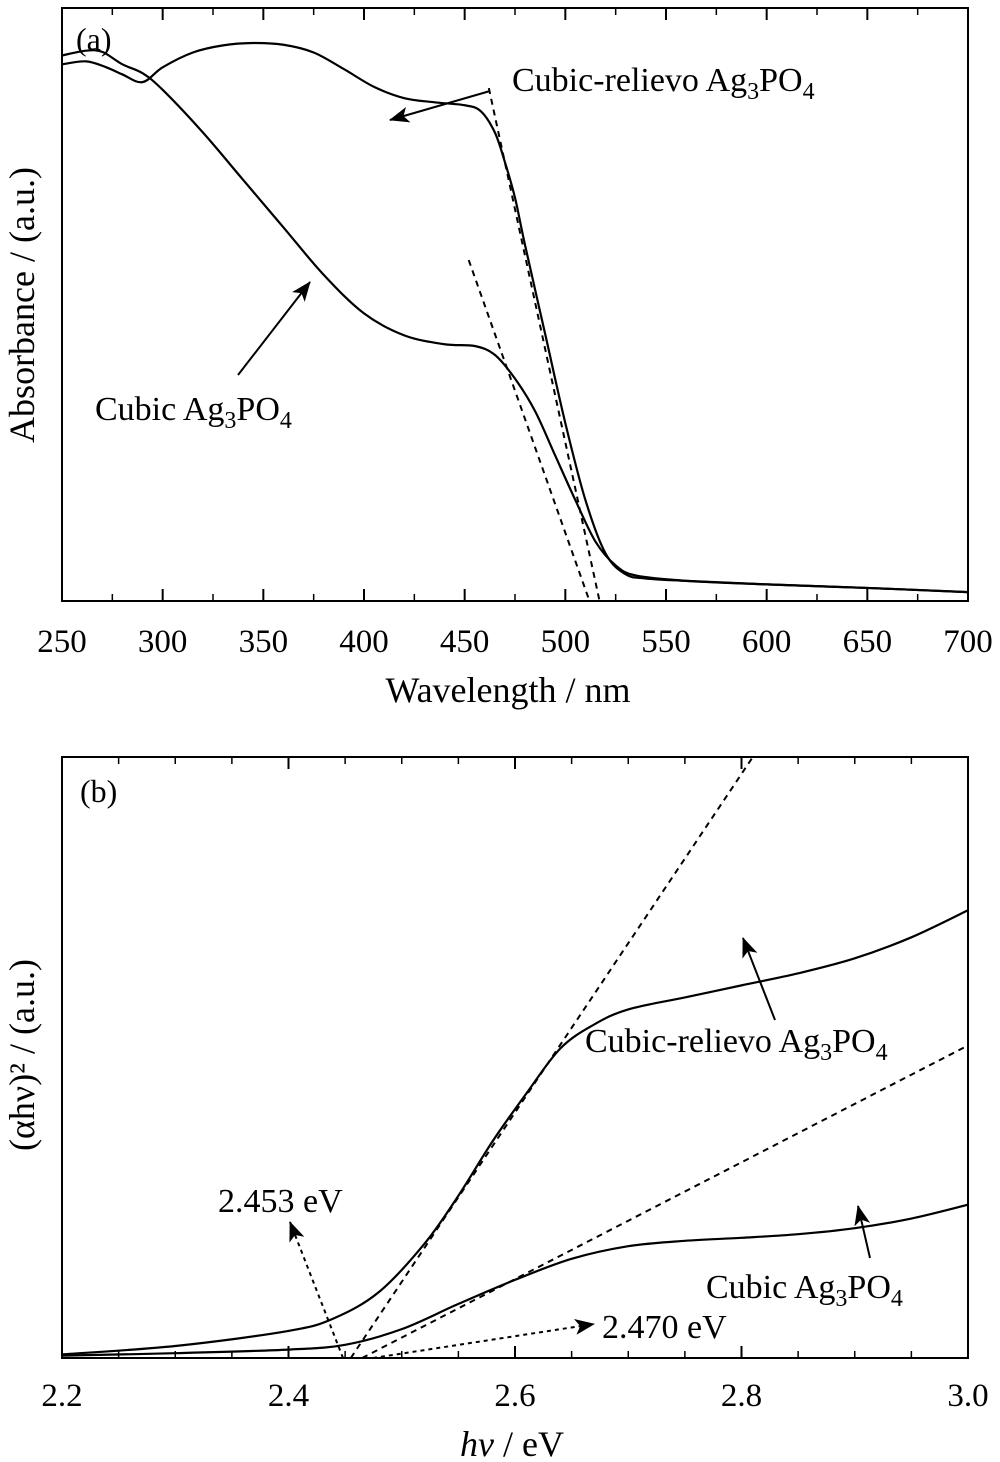 Image resolution: width=1000 pixels, height=1462 pixels. I want to click on panel-b-arrow-relievo, so click(759, 979).